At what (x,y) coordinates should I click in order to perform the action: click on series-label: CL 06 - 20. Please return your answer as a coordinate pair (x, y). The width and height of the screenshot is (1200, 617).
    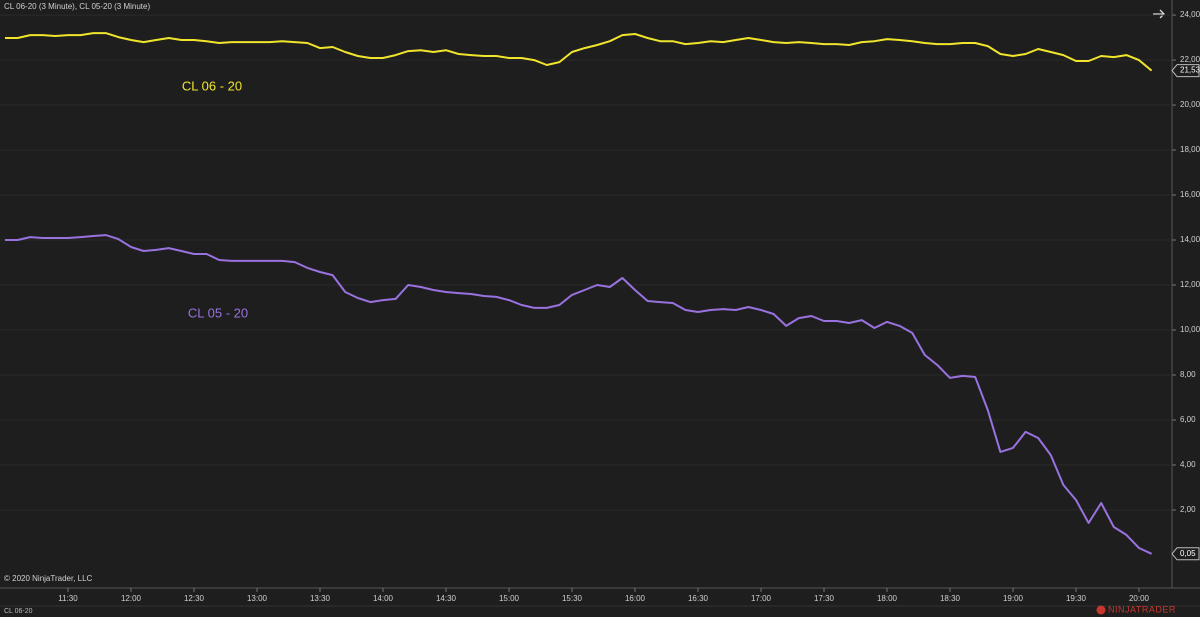
    Looking at the image, I should click on (212, 85).